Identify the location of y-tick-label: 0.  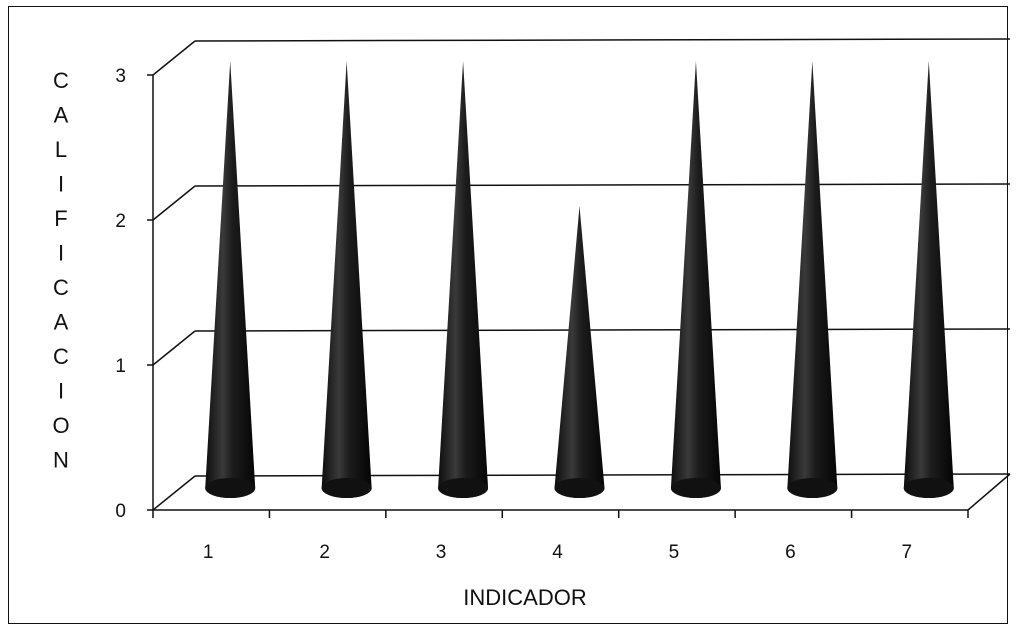
(120, 511).